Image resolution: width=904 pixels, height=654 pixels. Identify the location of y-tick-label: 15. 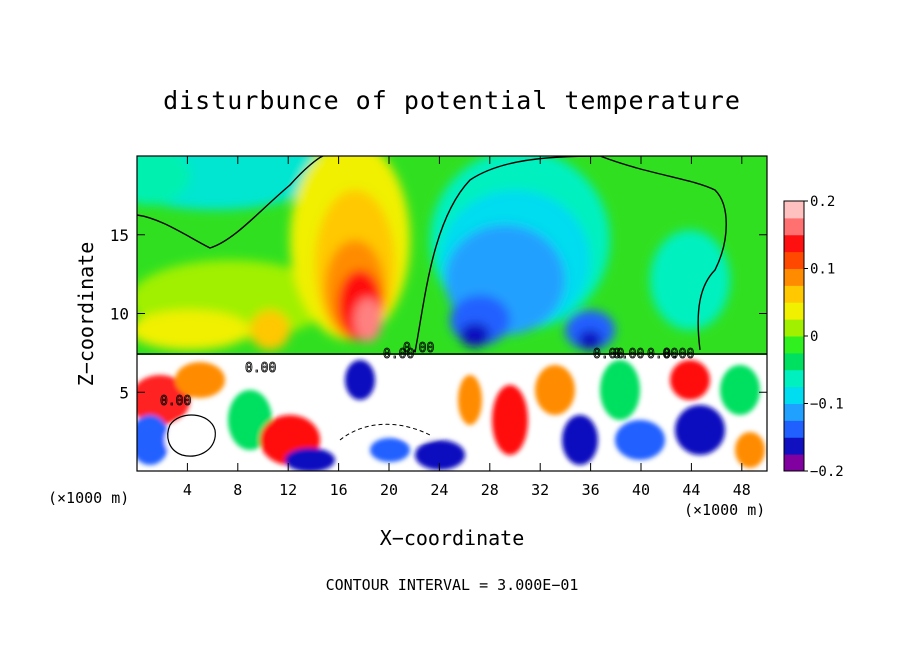
(119, 235).